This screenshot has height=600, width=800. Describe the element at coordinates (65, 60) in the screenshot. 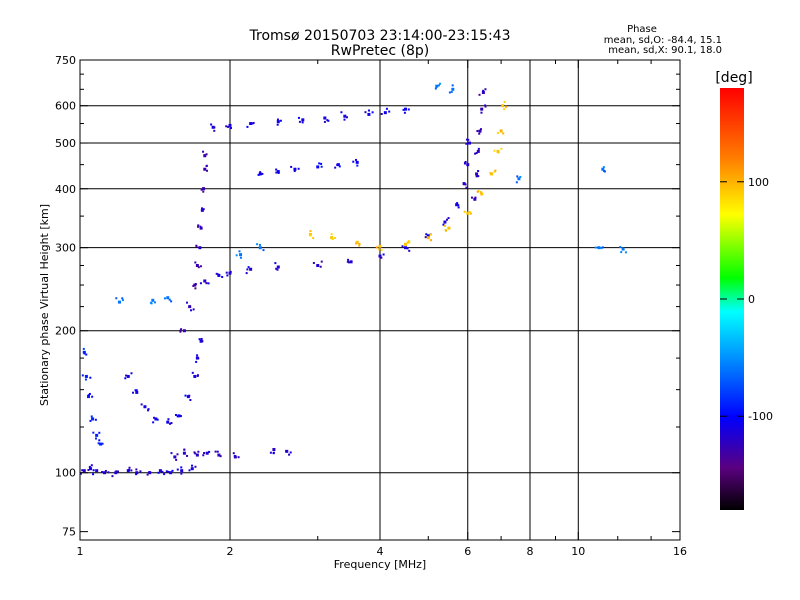

I see `y-tick-label: 750` at that location.